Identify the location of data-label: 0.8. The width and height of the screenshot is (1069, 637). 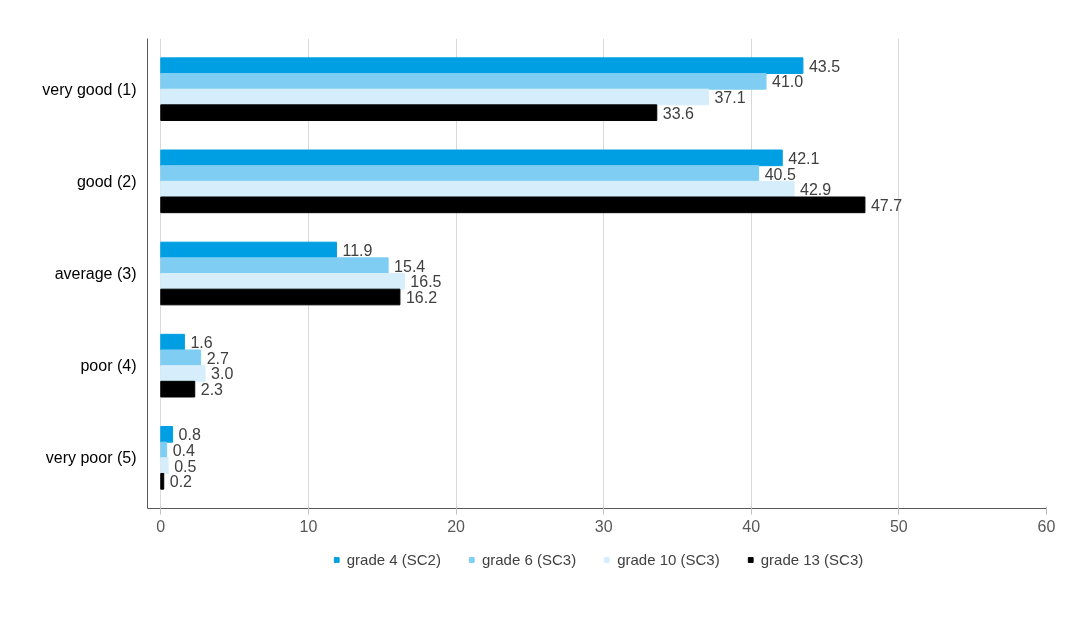
(189, 435).